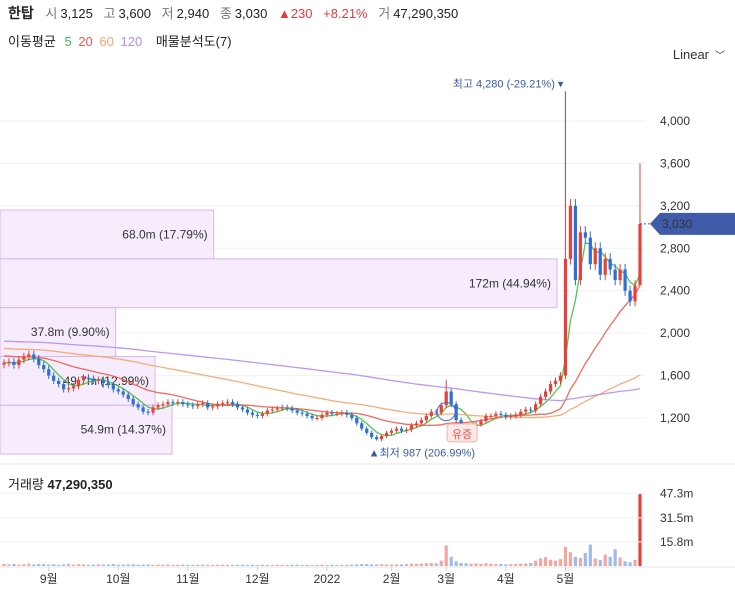 This screenshot has height=593, width=735. What do you see at coordinates (68, 41) in the screenshot?
I see `ma-5: 5` at bounding box center [68, 41].